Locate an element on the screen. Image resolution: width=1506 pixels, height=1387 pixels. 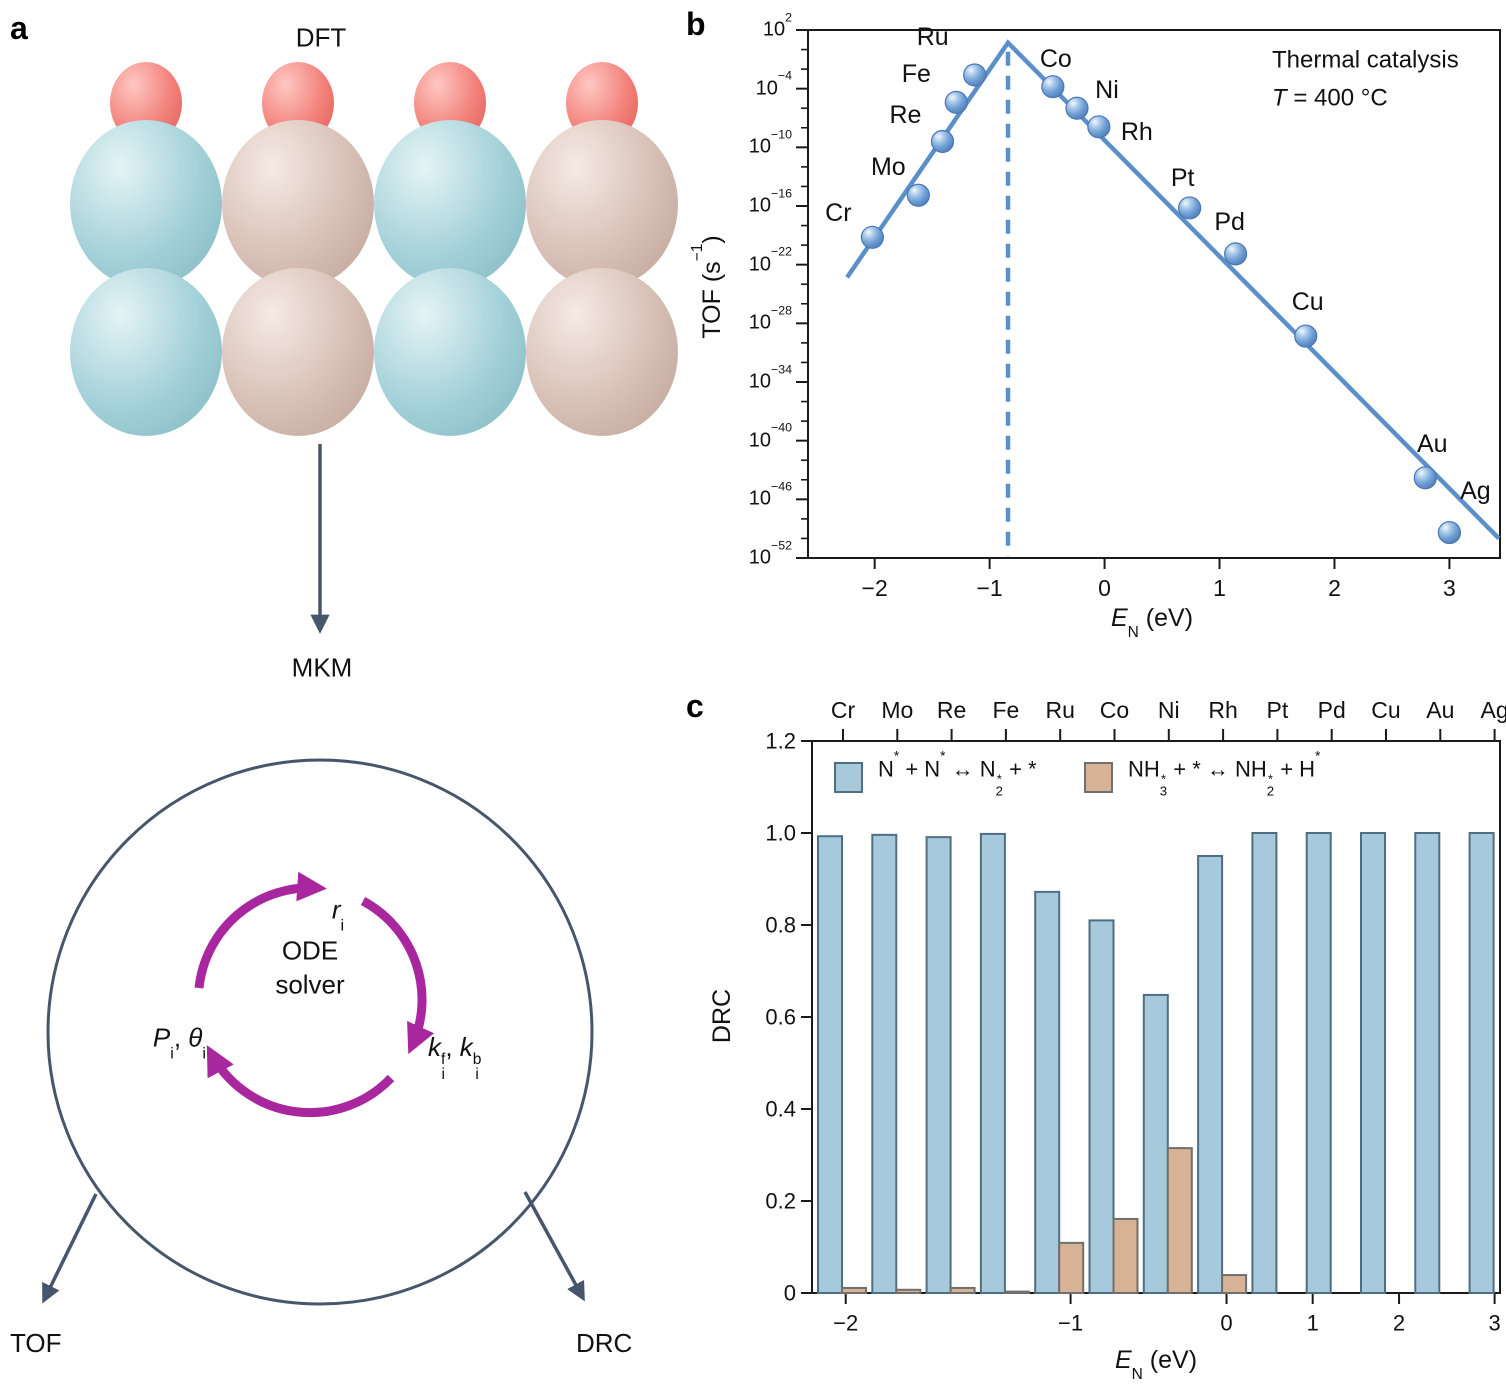
b-y-tick-label: 10−52 is located at coordinates (770, 553).